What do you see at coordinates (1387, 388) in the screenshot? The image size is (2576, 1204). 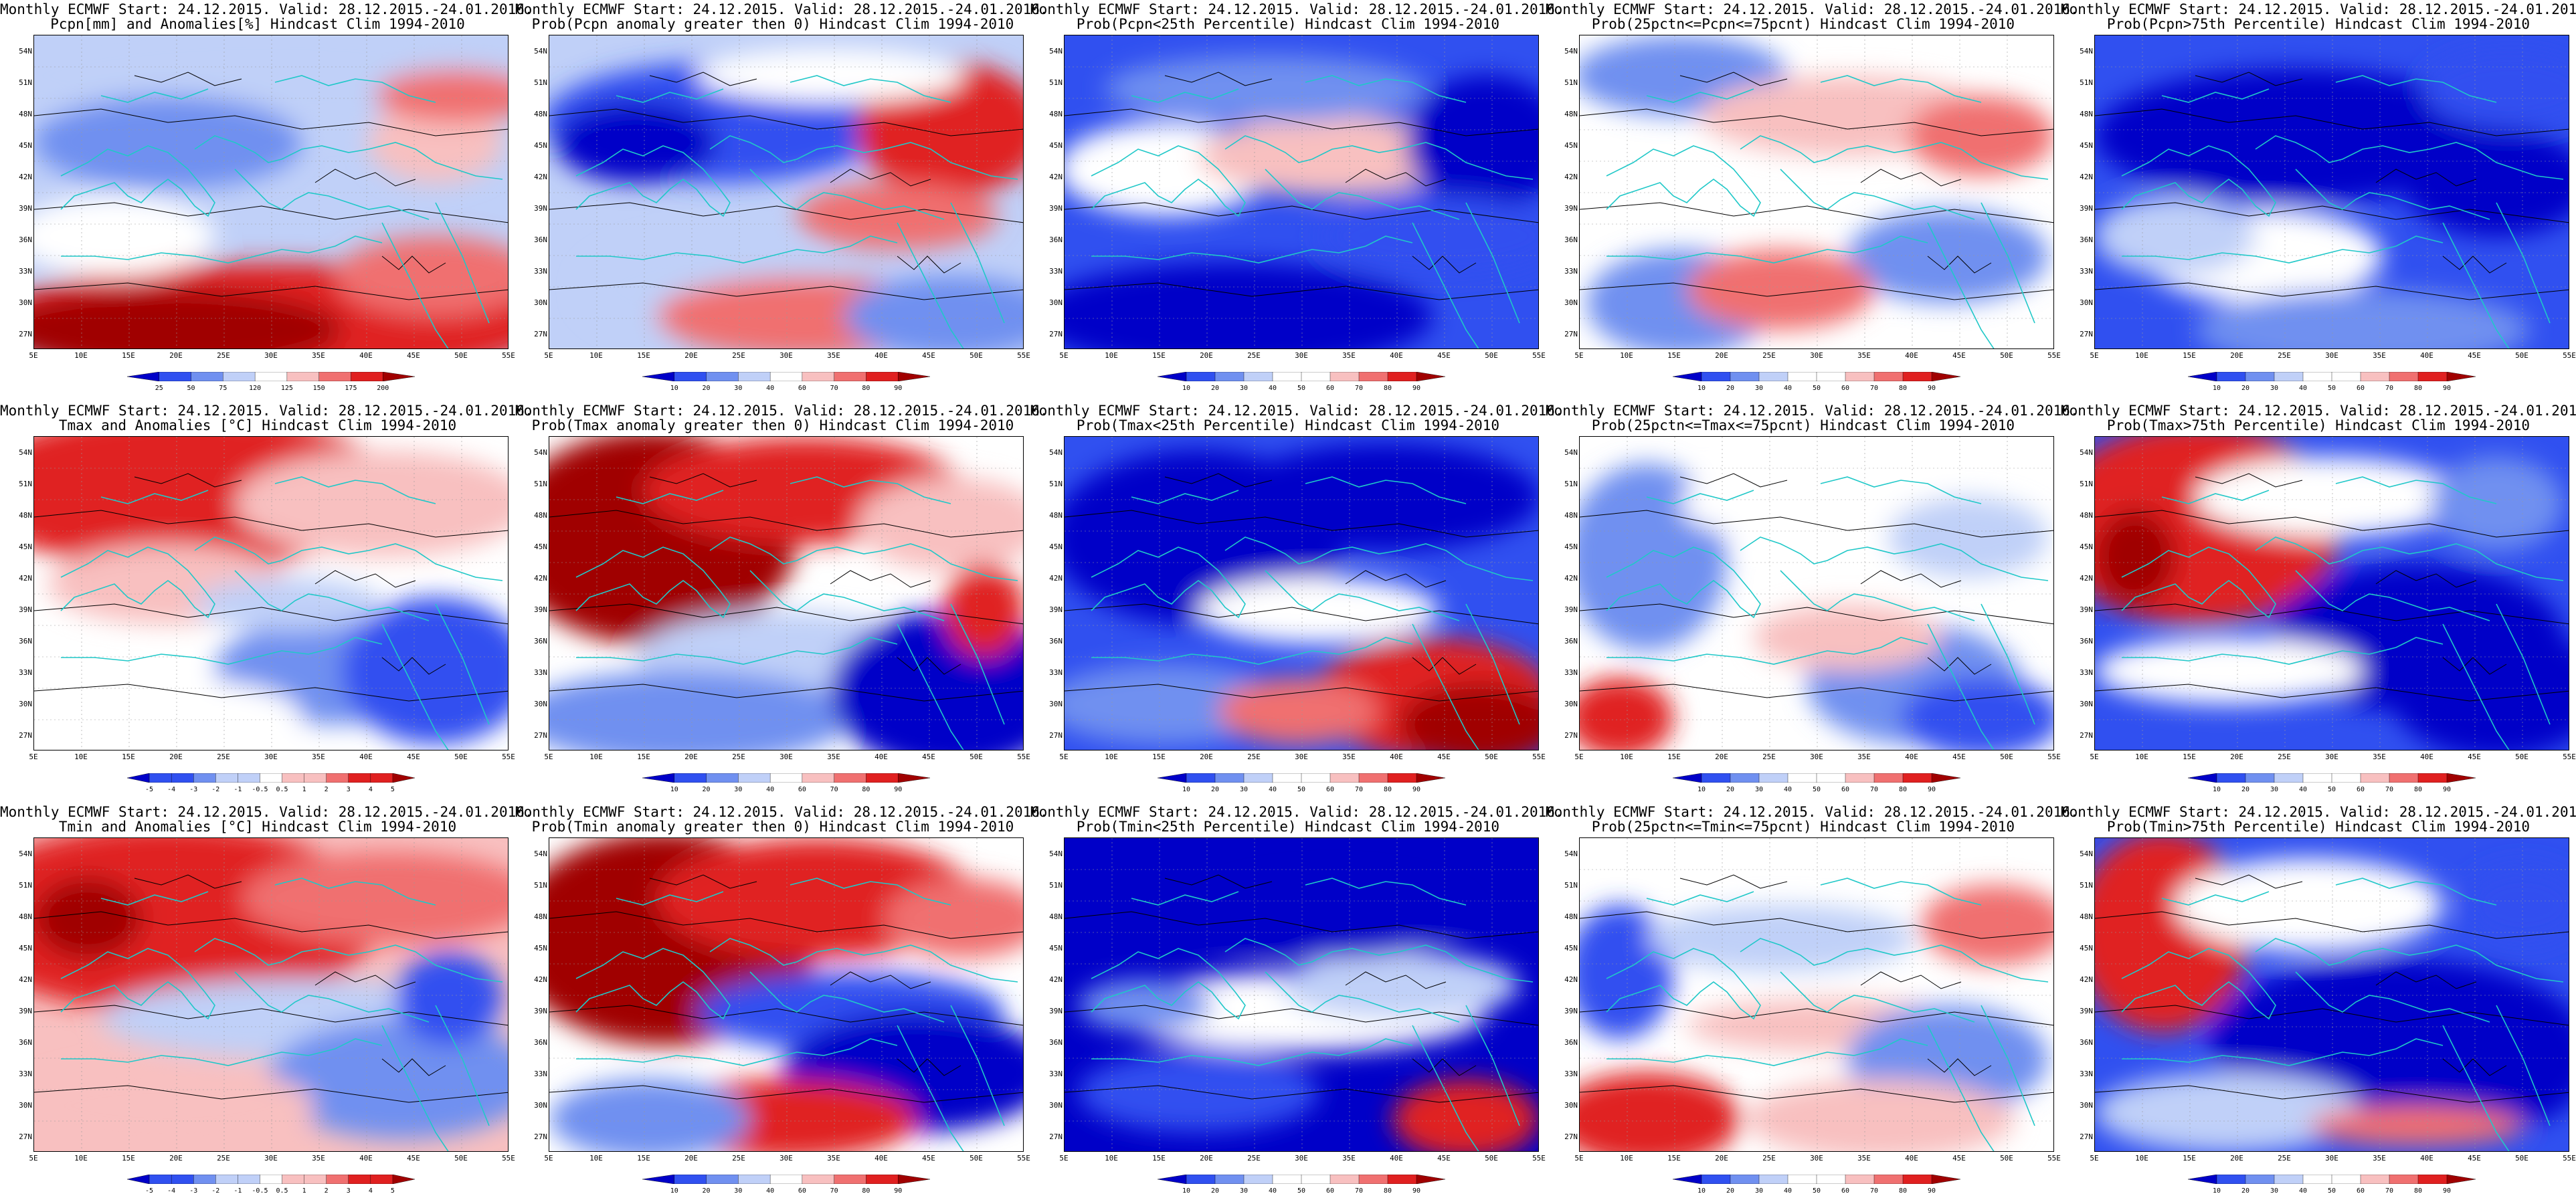 I see `color-bar-tick-label: 80` at bounding box center [1387, 388].